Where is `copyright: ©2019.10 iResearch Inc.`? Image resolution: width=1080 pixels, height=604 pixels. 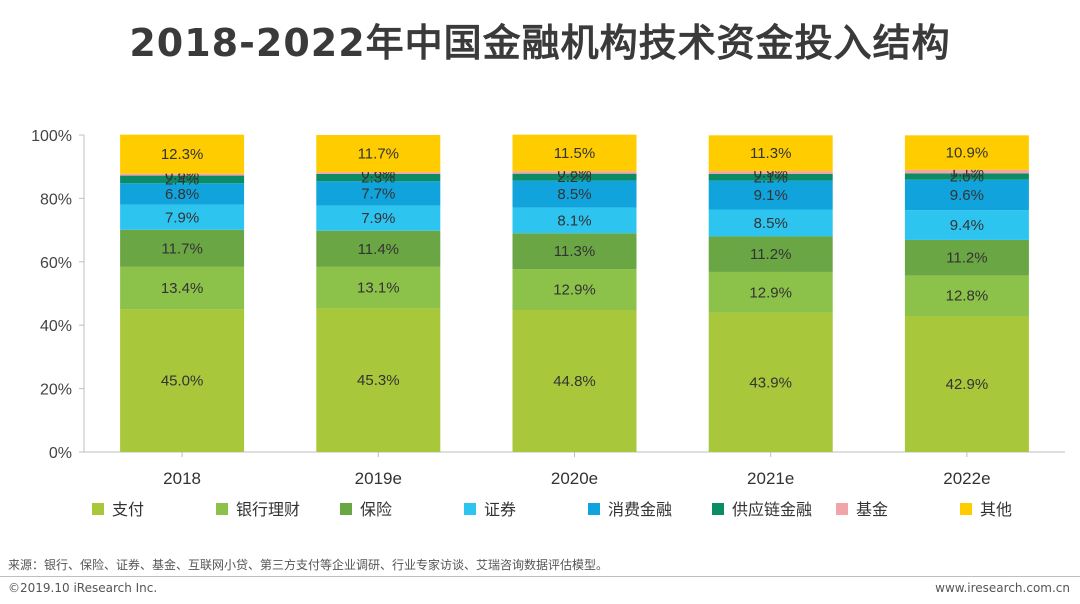 copyright: ©2019.10 iResearch Inc. is located at coordinates (83, 588).